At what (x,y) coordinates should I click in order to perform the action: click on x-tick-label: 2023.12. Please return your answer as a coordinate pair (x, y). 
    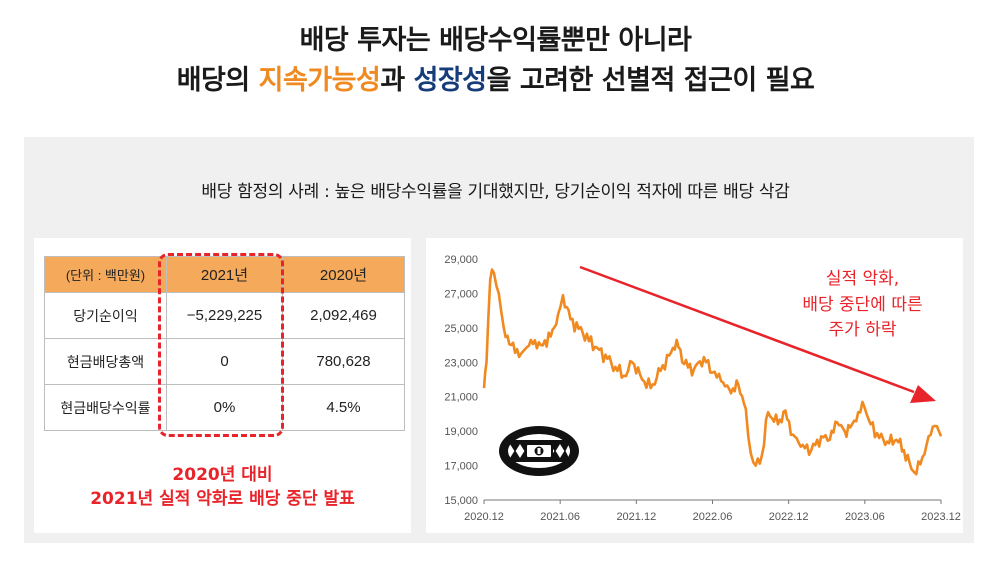
    Looking at the image, I should click on (941, 517).